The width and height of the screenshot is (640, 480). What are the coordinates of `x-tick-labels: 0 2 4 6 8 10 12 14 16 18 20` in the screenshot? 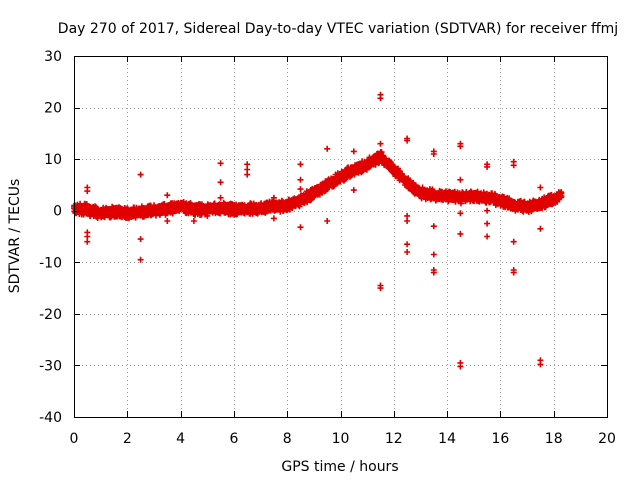 It's located at (343, 439).